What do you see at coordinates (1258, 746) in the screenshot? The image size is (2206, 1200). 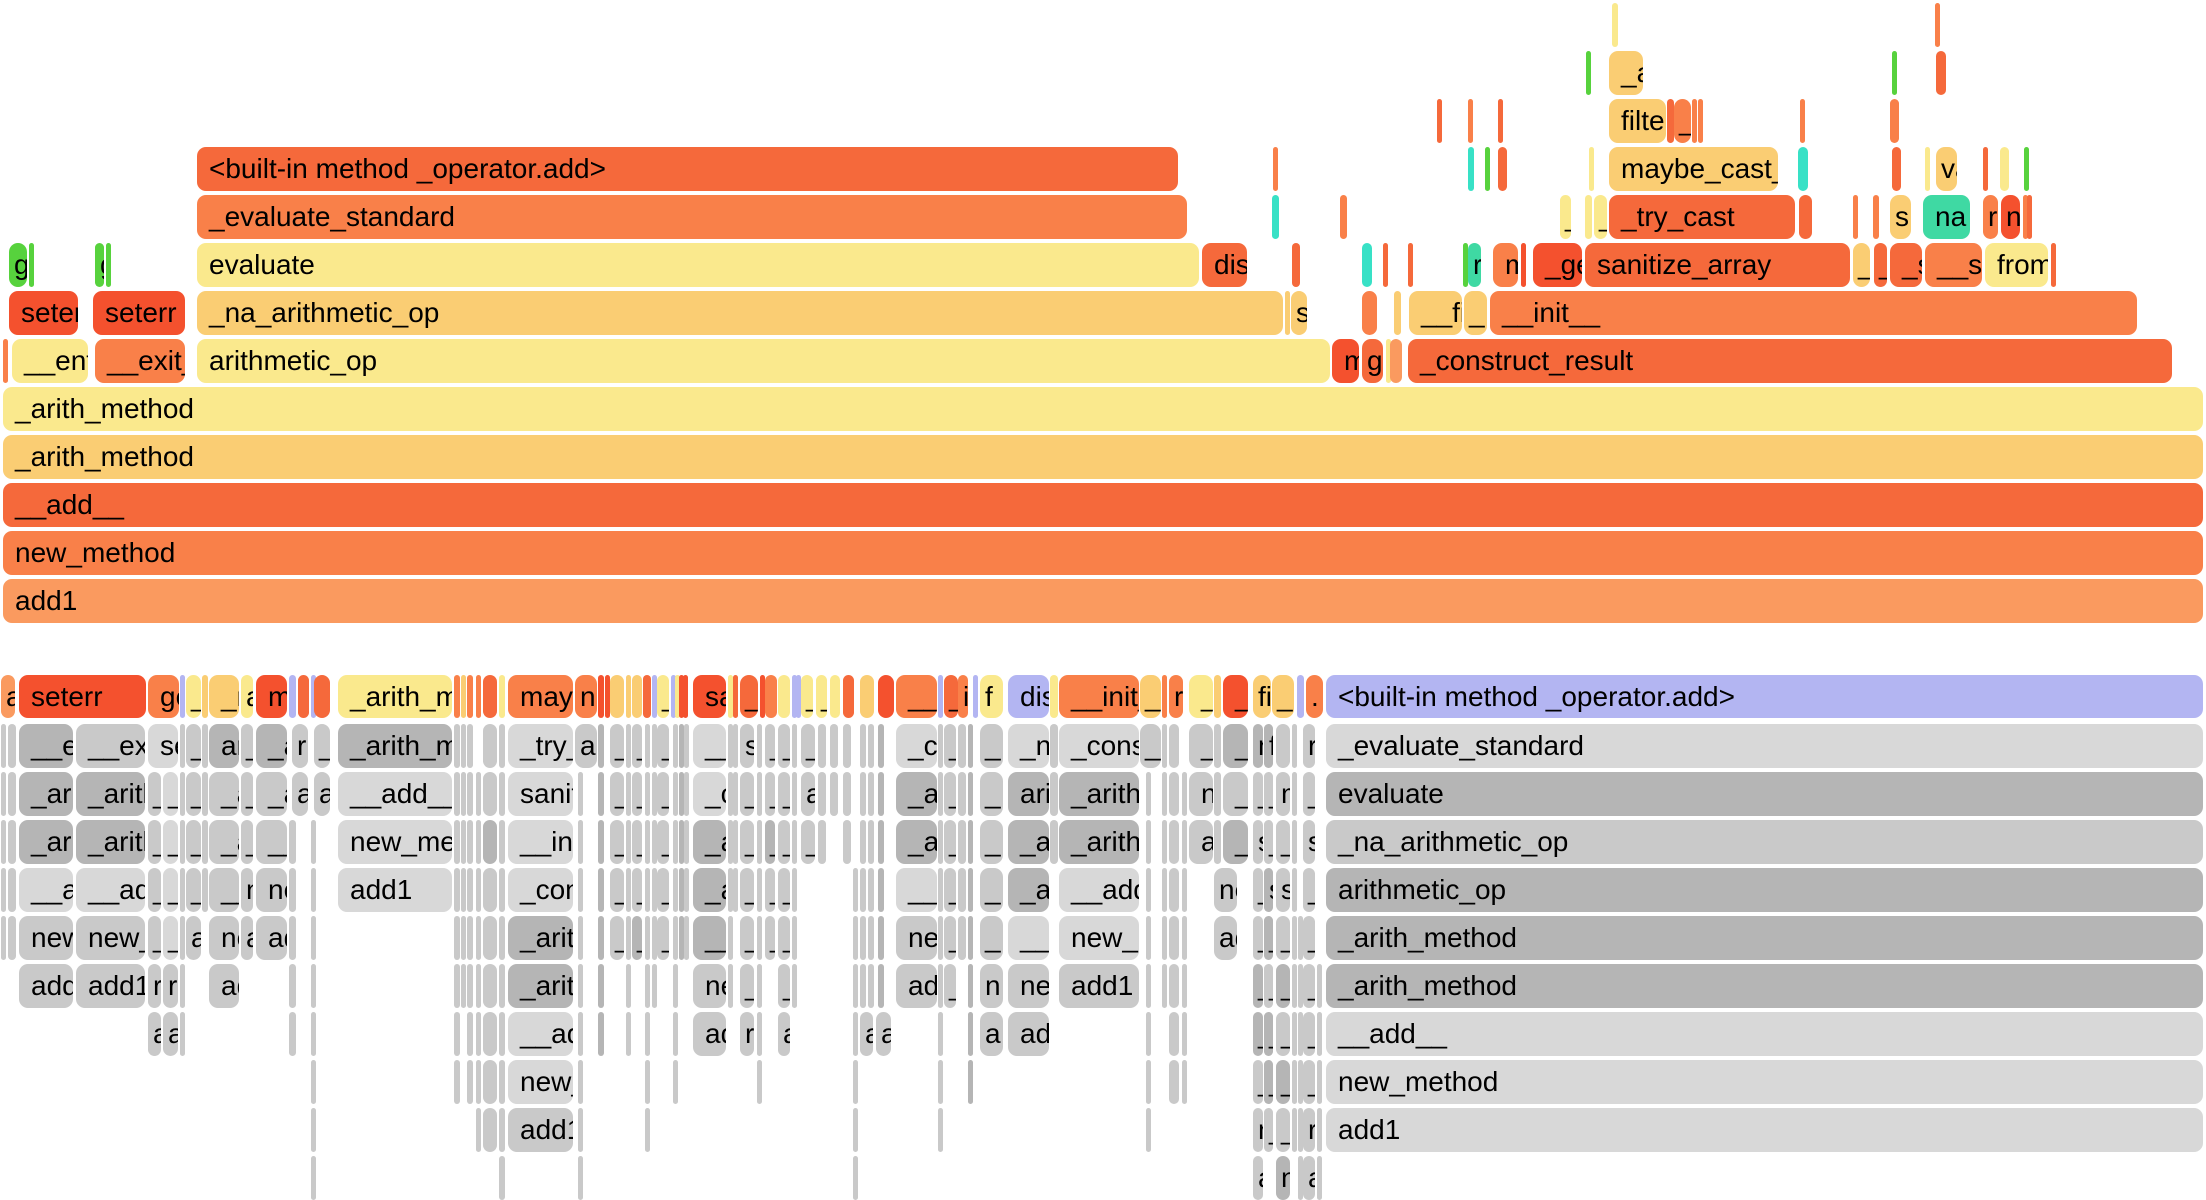 I see `flame-frame: n` at bounding box center [1258, 746].